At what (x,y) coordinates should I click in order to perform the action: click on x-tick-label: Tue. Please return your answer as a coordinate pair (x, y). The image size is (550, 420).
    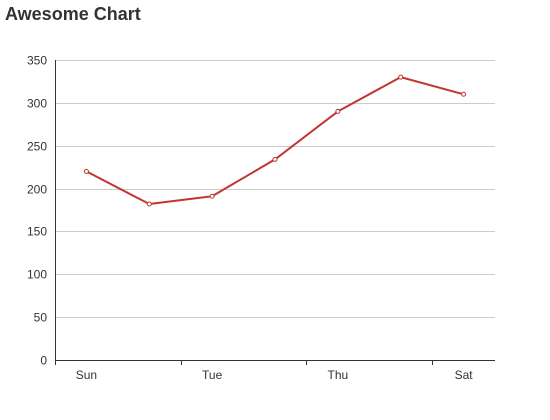
    Looking at the image, I should click on (212, 375).